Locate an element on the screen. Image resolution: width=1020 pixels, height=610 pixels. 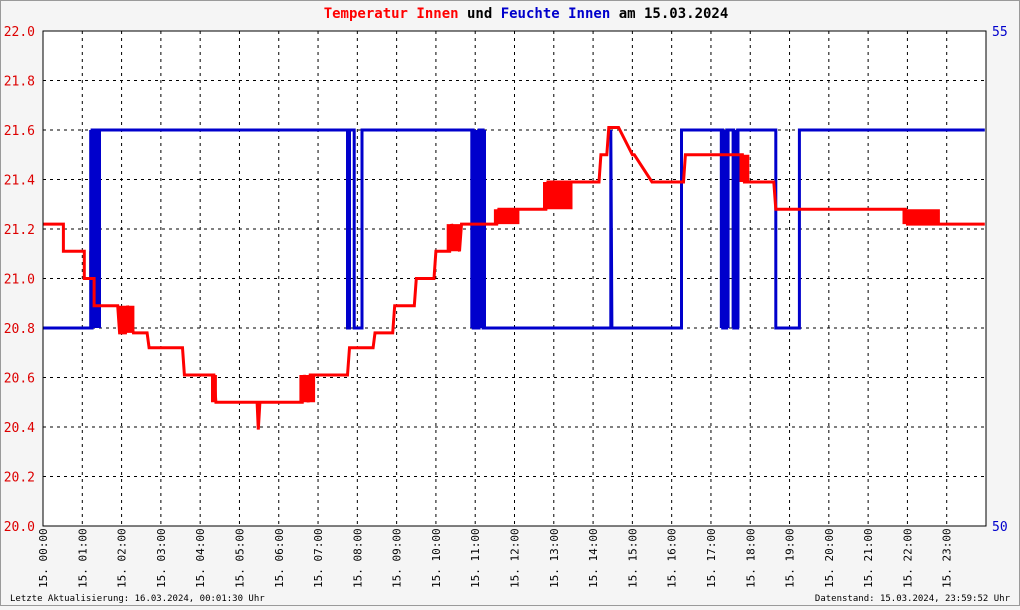
y-left-tick-label: 20.6 is located at coordinates (19, 379).